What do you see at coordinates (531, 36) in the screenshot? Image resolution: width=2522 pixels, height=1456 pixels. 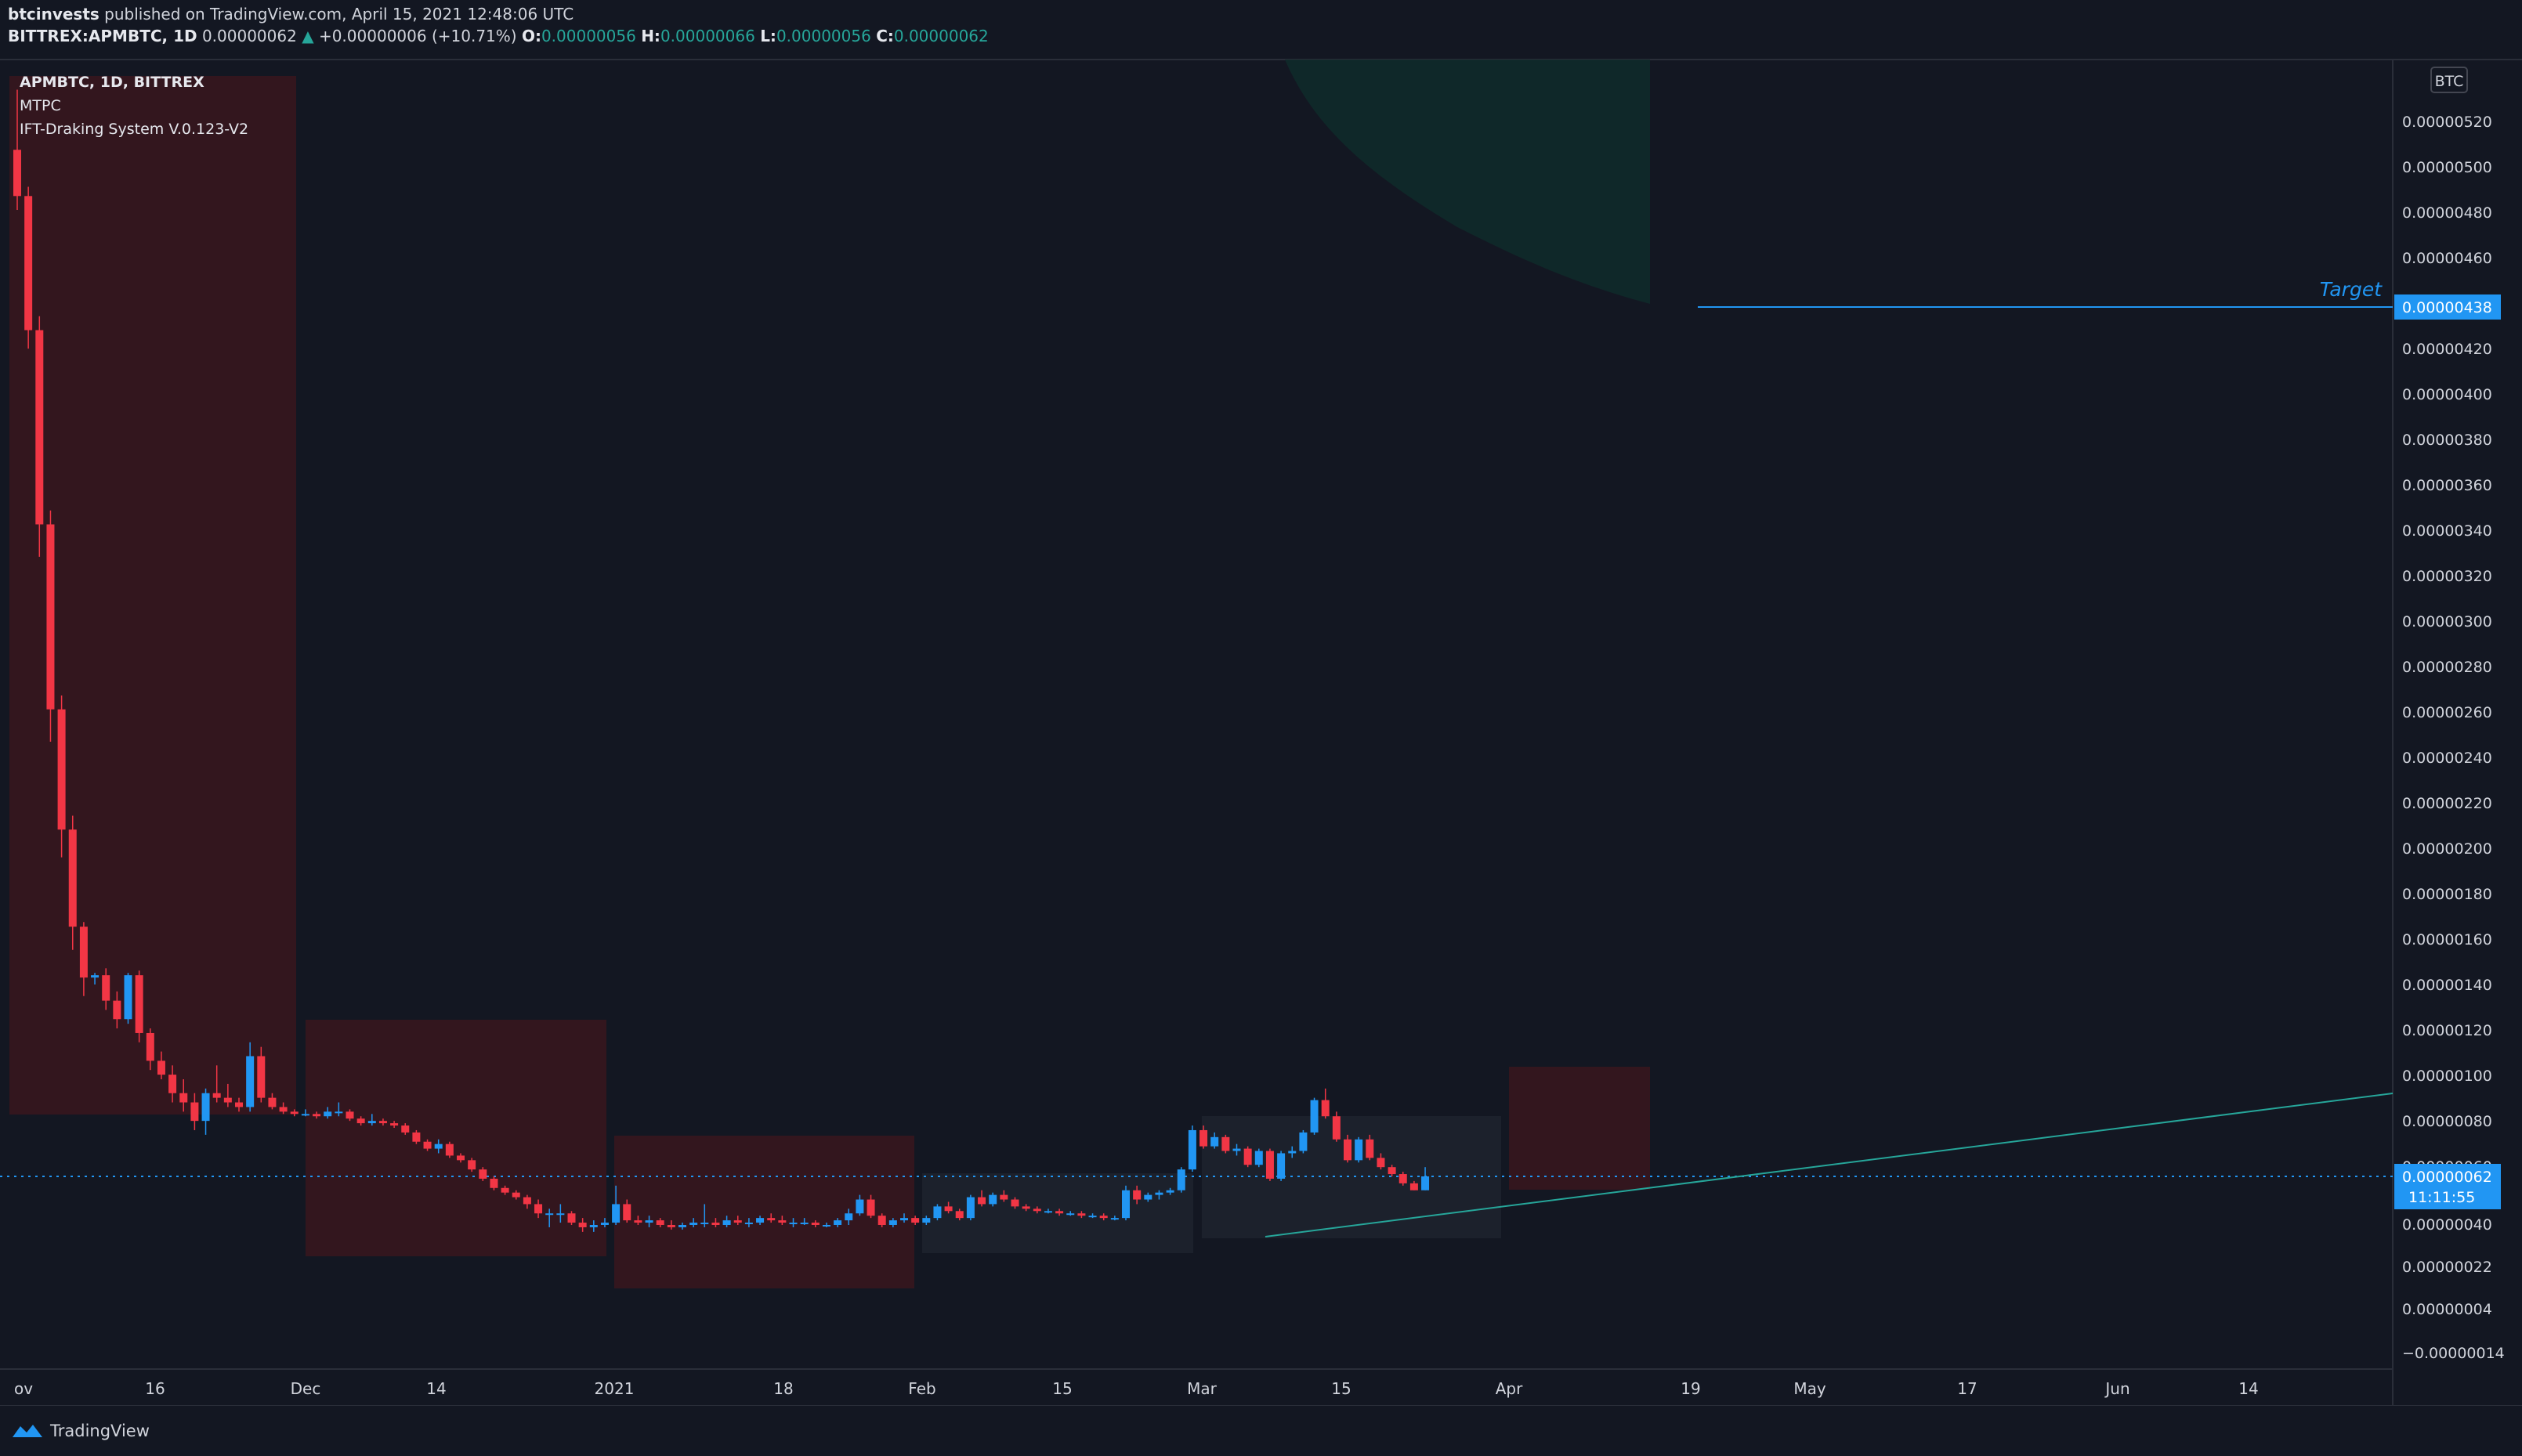 I see `open-label: O:` at bounding box center [531, 36].